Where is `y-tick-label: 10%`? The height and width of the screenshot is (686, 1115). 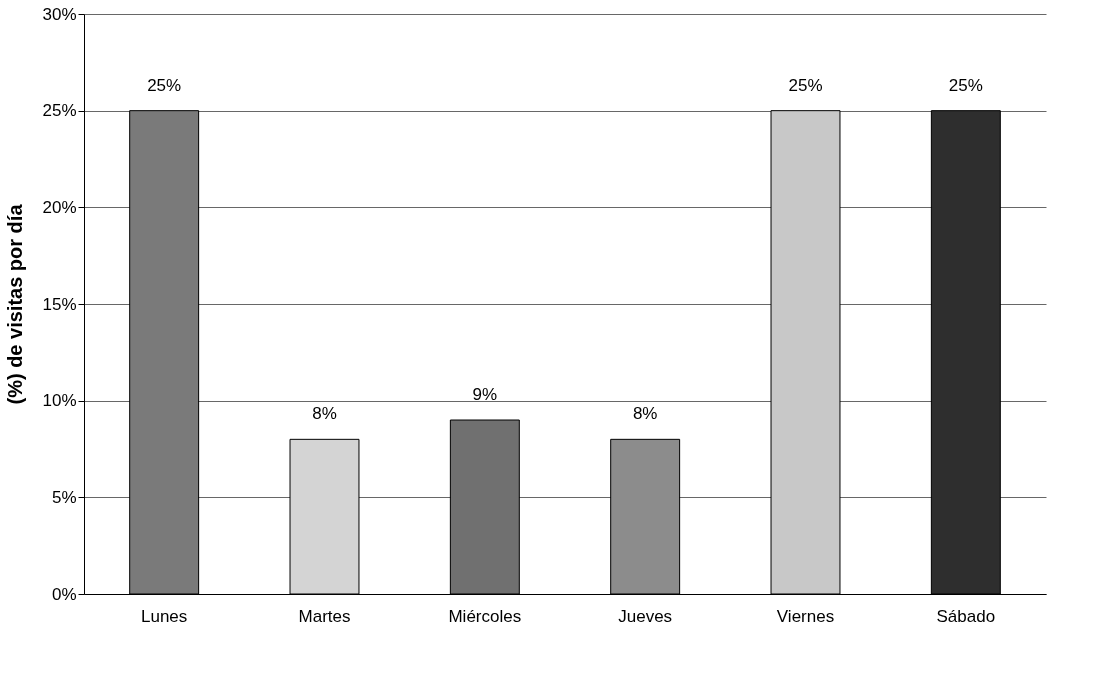 y-tick-label: 10% is located at coordinates (59, 401).